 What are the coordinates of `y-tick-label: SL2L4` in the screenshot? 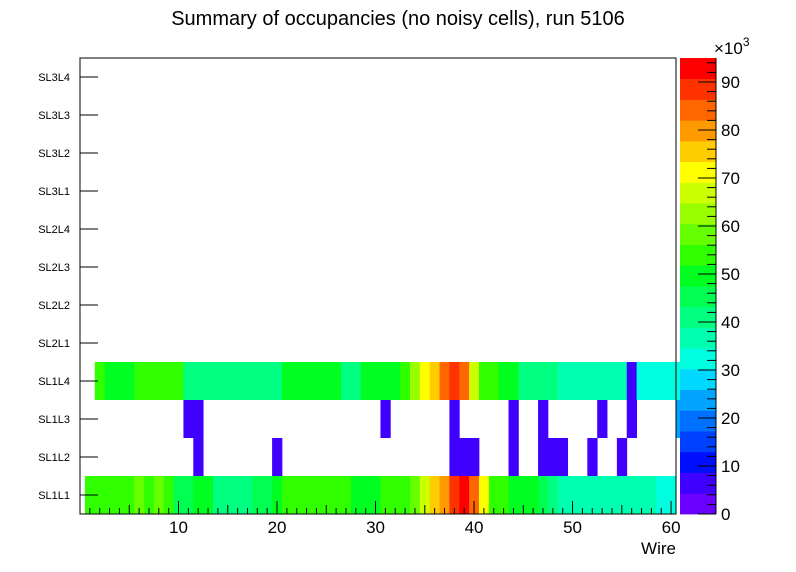 It's located at (54, 230).